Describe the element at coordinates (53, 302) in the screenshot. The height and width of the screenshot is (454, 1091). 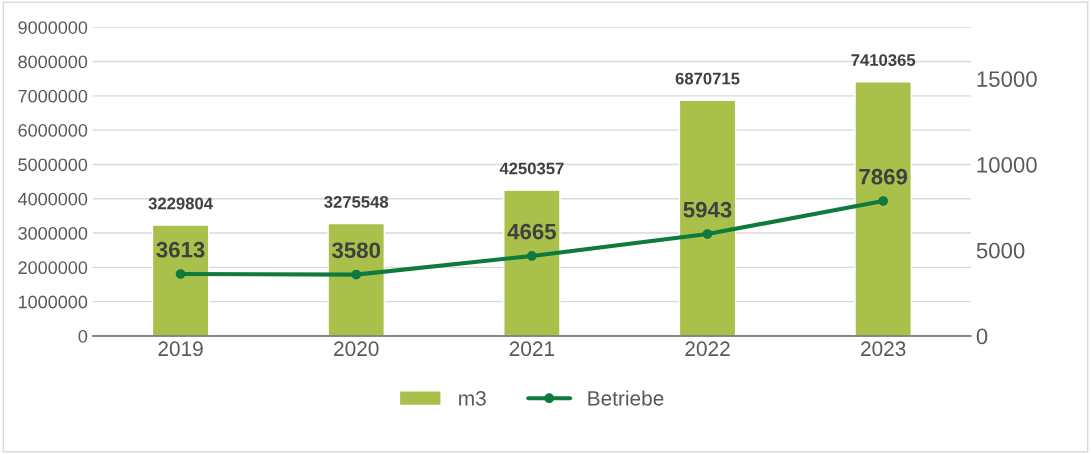
I see `y-tick-label: 1000000` at that location.